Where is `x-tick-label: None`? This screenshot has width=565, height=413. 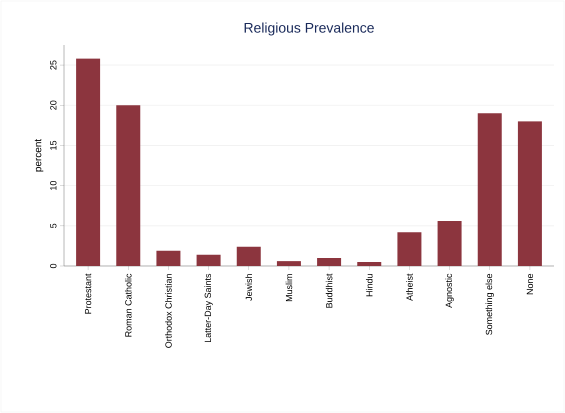 x-tick-label: None is located at coordinates (530, 284).